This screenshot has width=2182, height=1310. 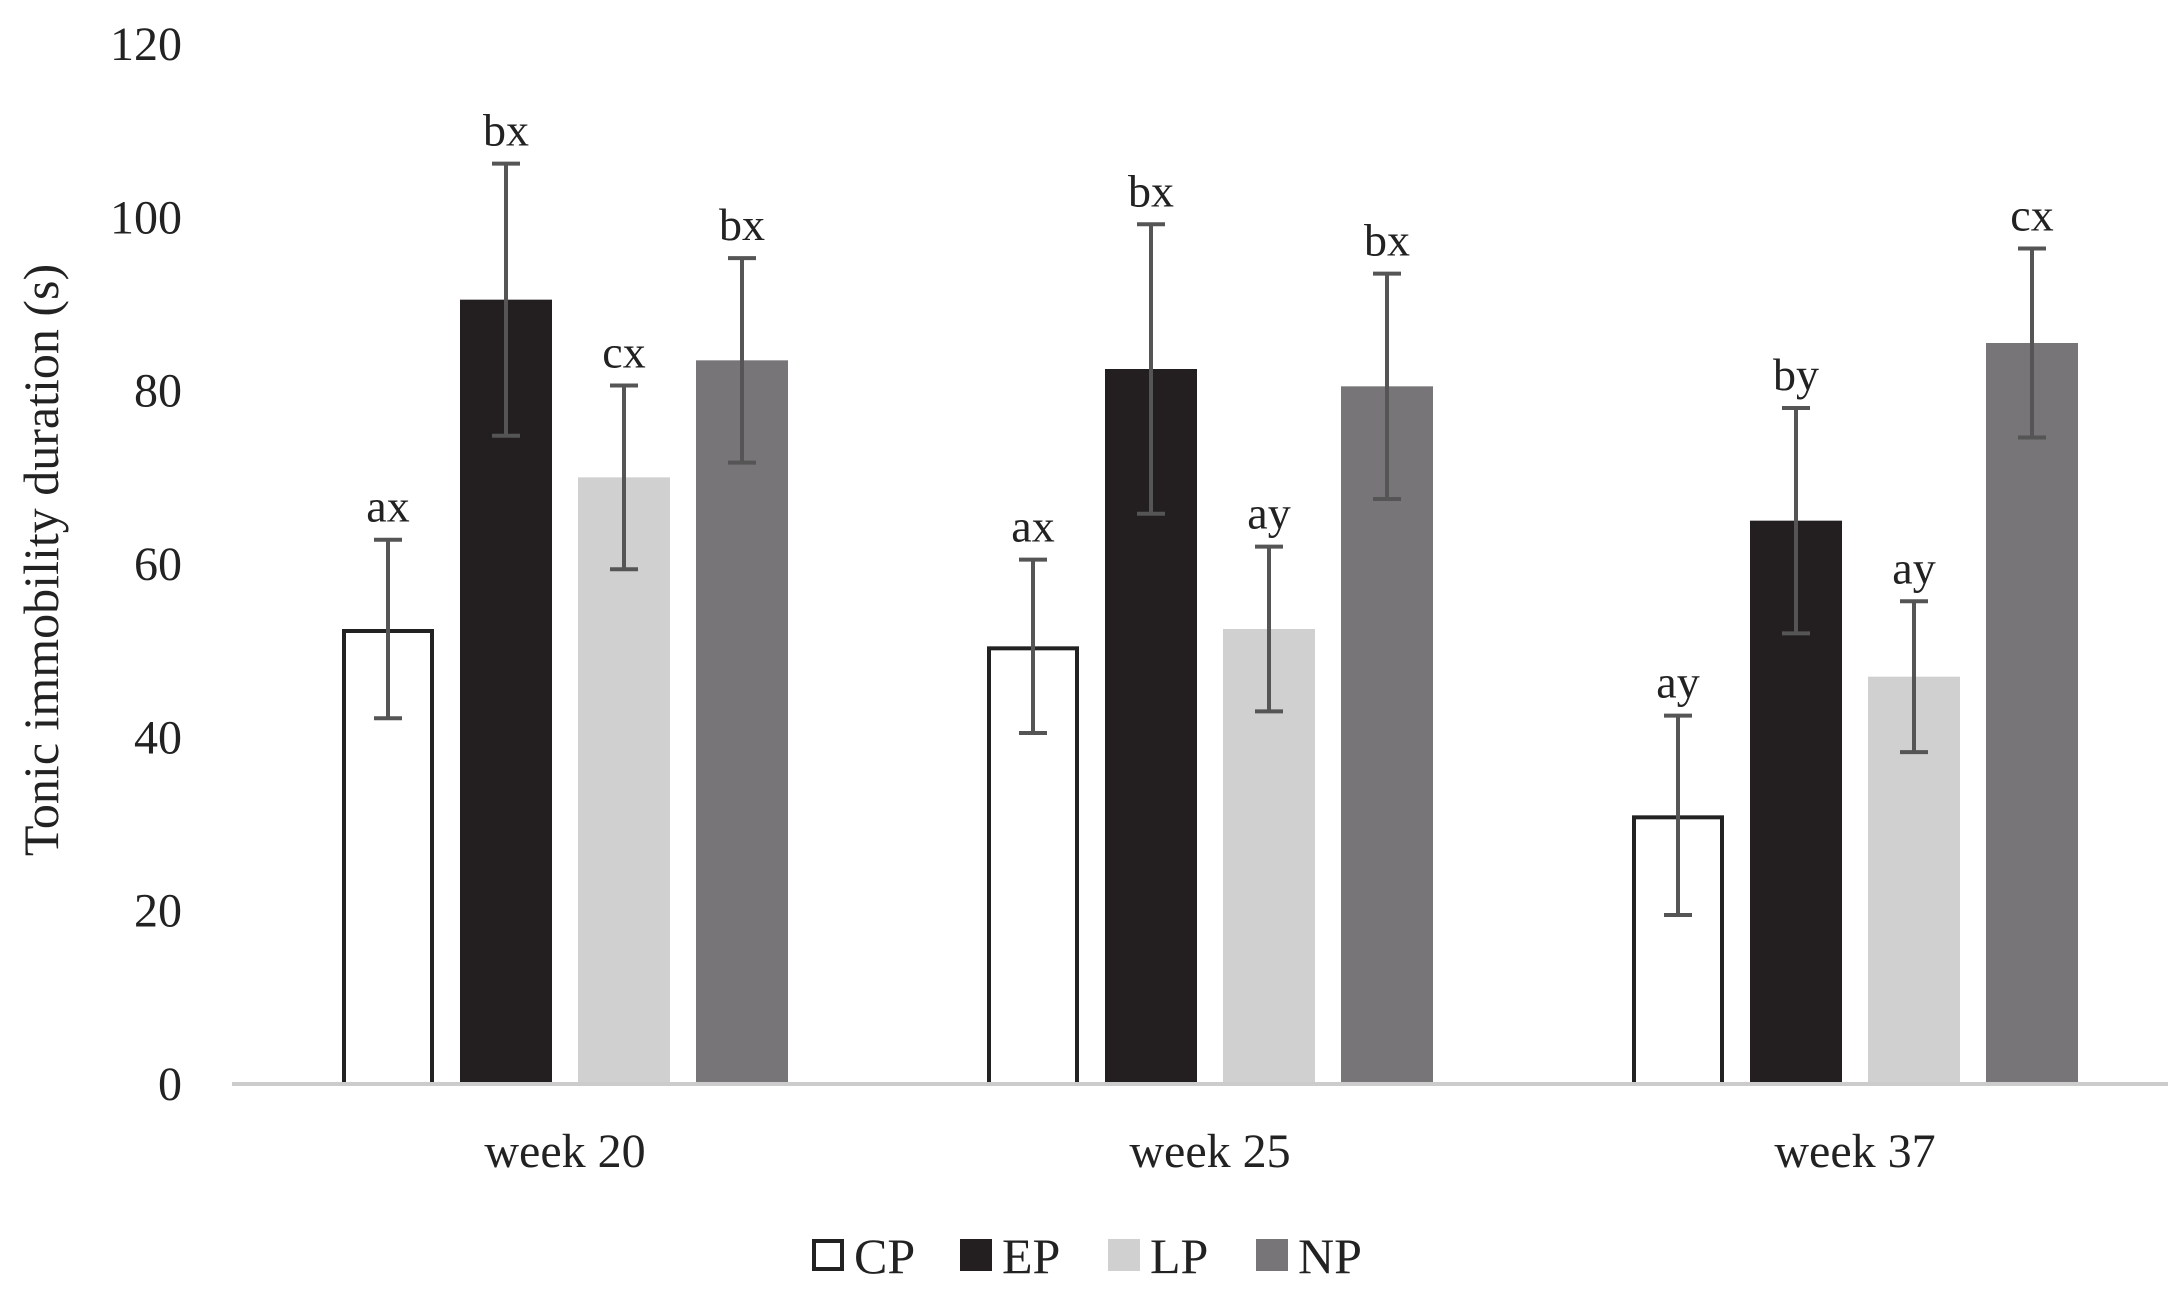 I want to click on legend-item-np: NP, so click(x=1309, y=1256).